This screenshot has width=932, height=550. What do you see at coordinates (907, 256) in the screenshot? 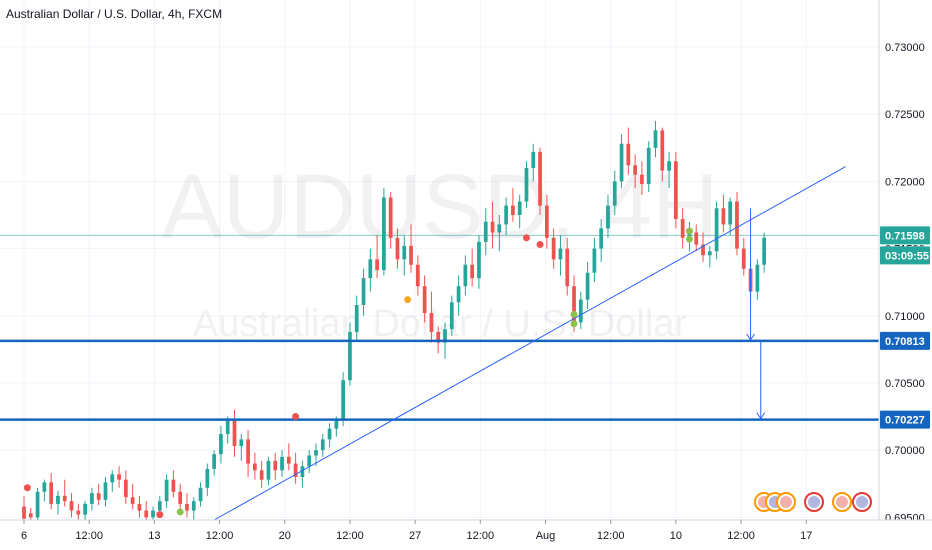
I see `countdown-tag-label: 03:09:55` at bounding box center [907, 256].